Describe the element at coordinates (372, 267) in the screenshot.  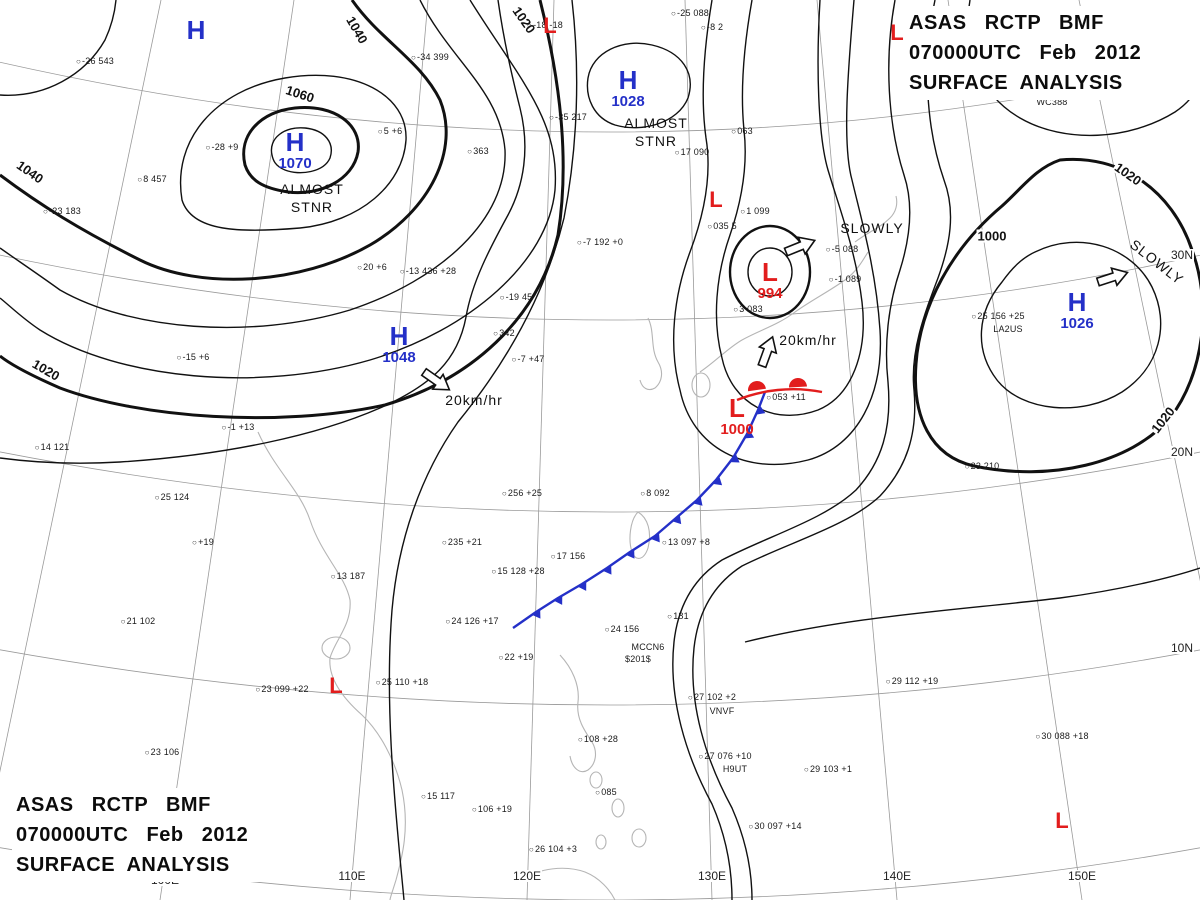
I see `station-plot: 20 +6` at that location.